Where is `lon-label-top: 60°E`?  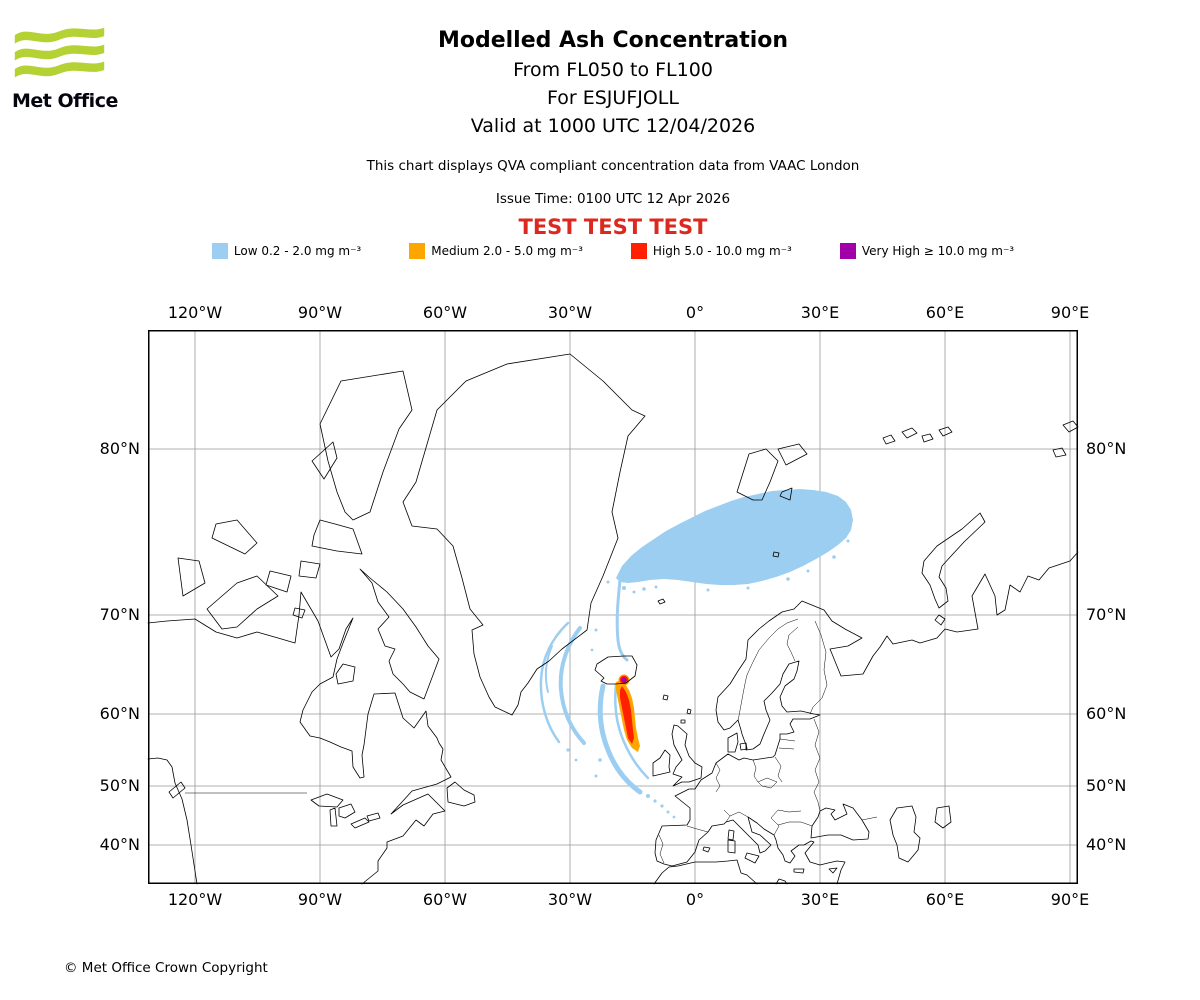 lon-label-top: 60°E is located at coordinates (945, 312).